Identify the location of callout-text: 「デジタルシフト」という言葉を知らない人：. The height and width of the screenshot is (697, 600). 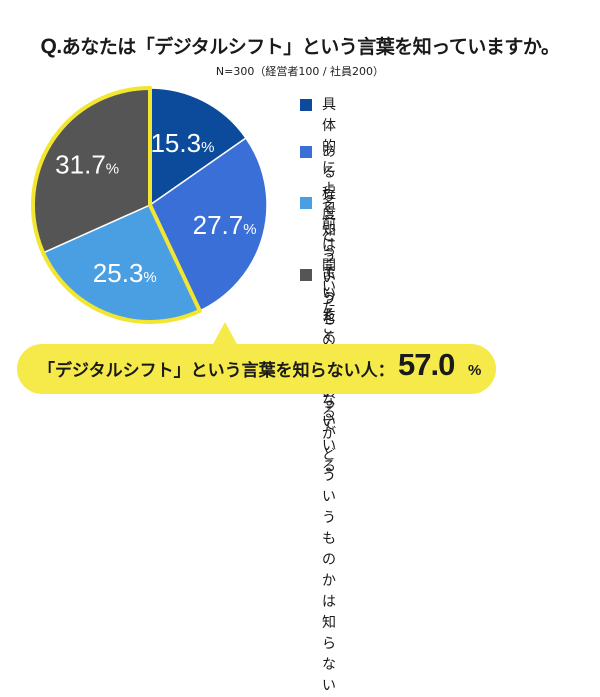
(216, 371).